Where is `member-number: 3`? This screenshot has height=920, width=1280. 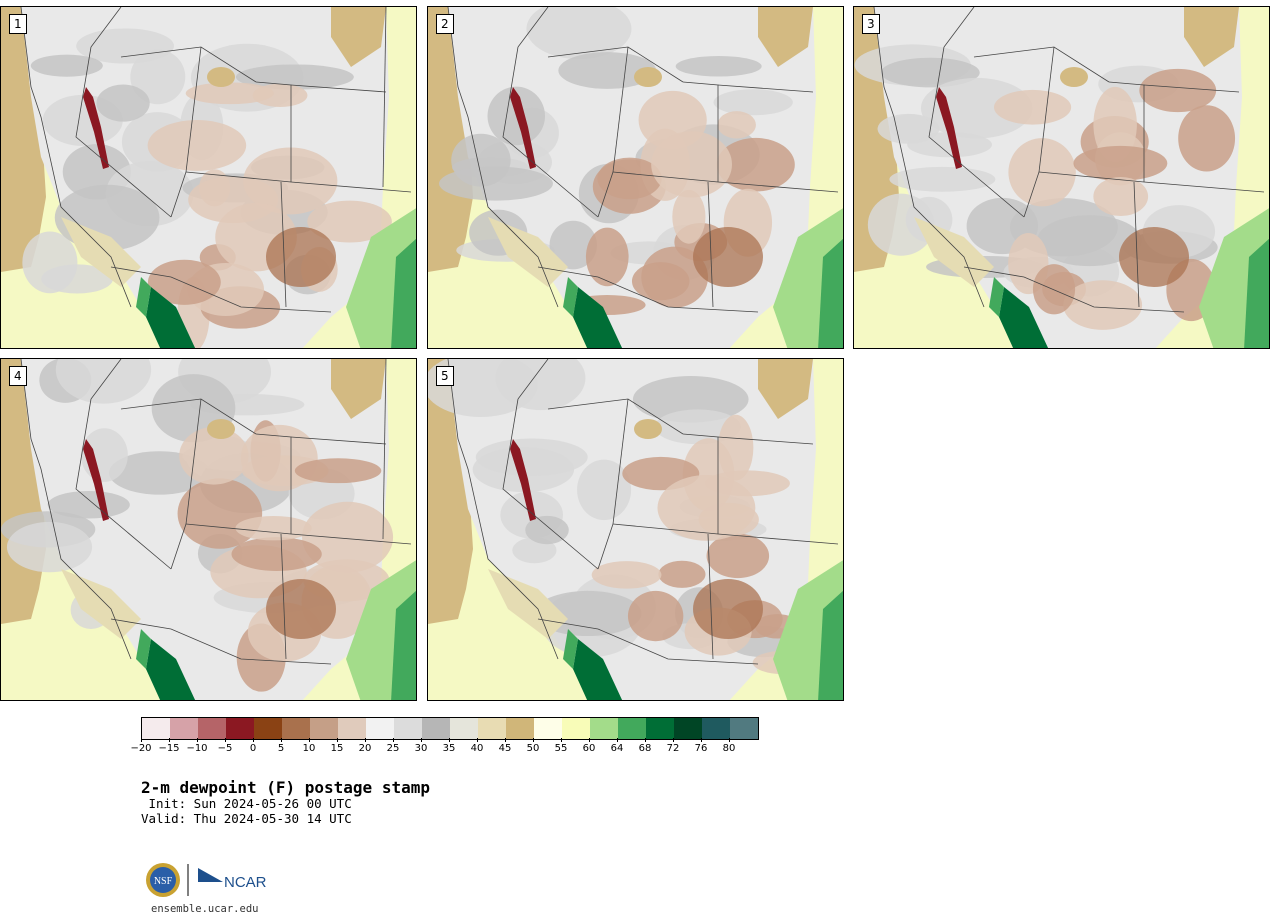
member-number: 3 is located at coordinates (871, 24).